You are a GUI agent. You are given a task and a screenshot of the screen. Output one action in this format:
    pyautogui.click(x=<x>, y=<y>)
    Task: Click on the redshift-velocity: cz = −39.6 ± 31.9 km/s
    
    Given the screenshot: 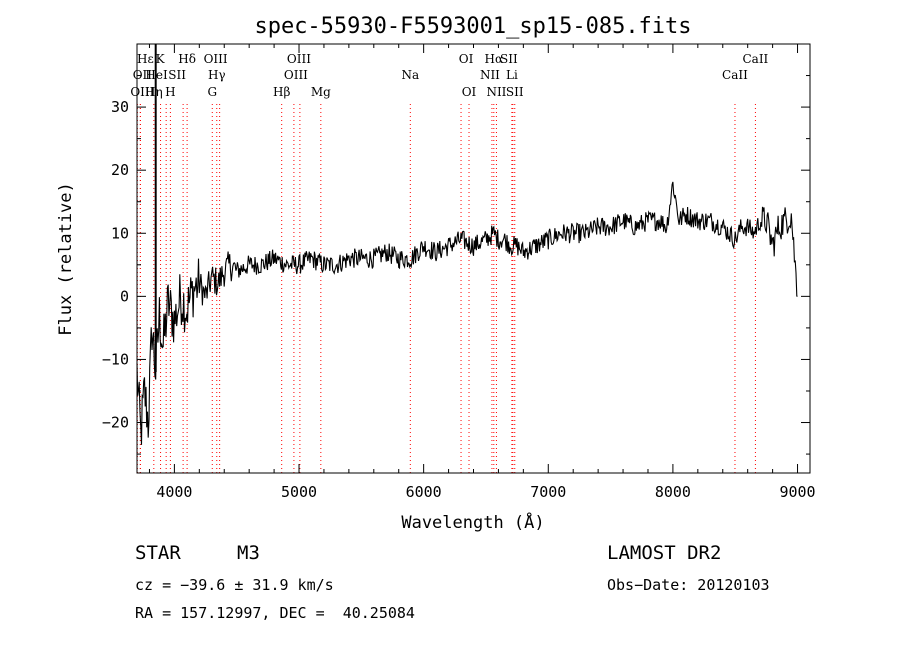 What is the action you would take?
    pyautogui.click(x=234, y=585)
    